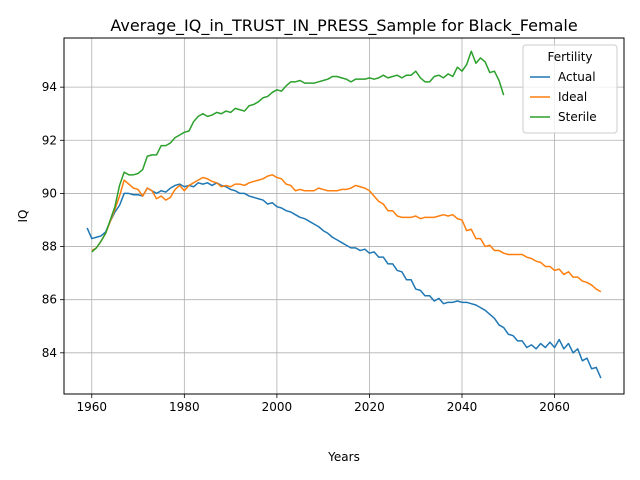  I want to click on x-tick-label: 1960, so click(91, 407).